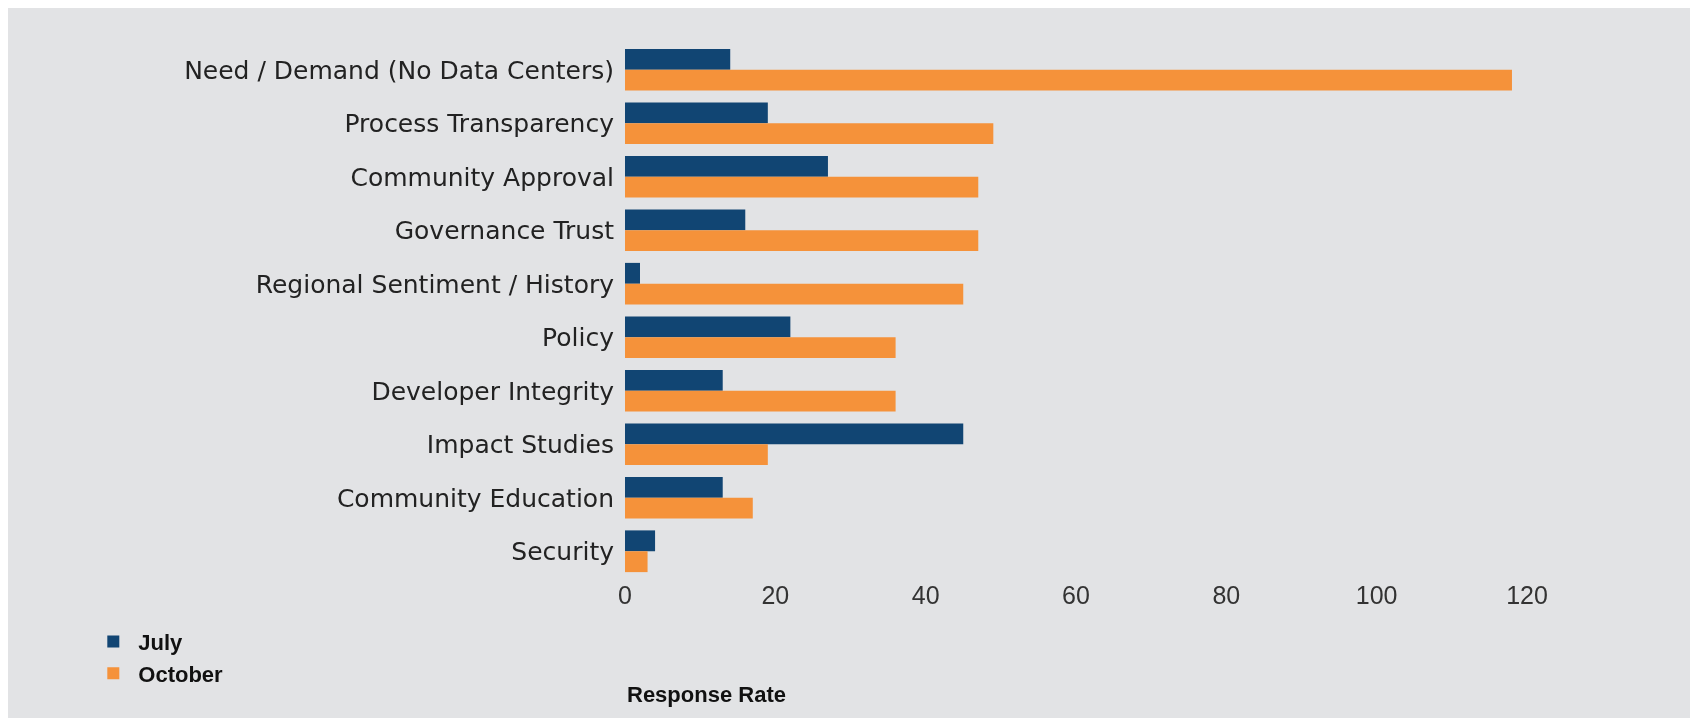 The image size is (1698, 726). Describe the element at coordinates (1376, 595) in the screenshot. I see `x-tick-label: 100` at that location.